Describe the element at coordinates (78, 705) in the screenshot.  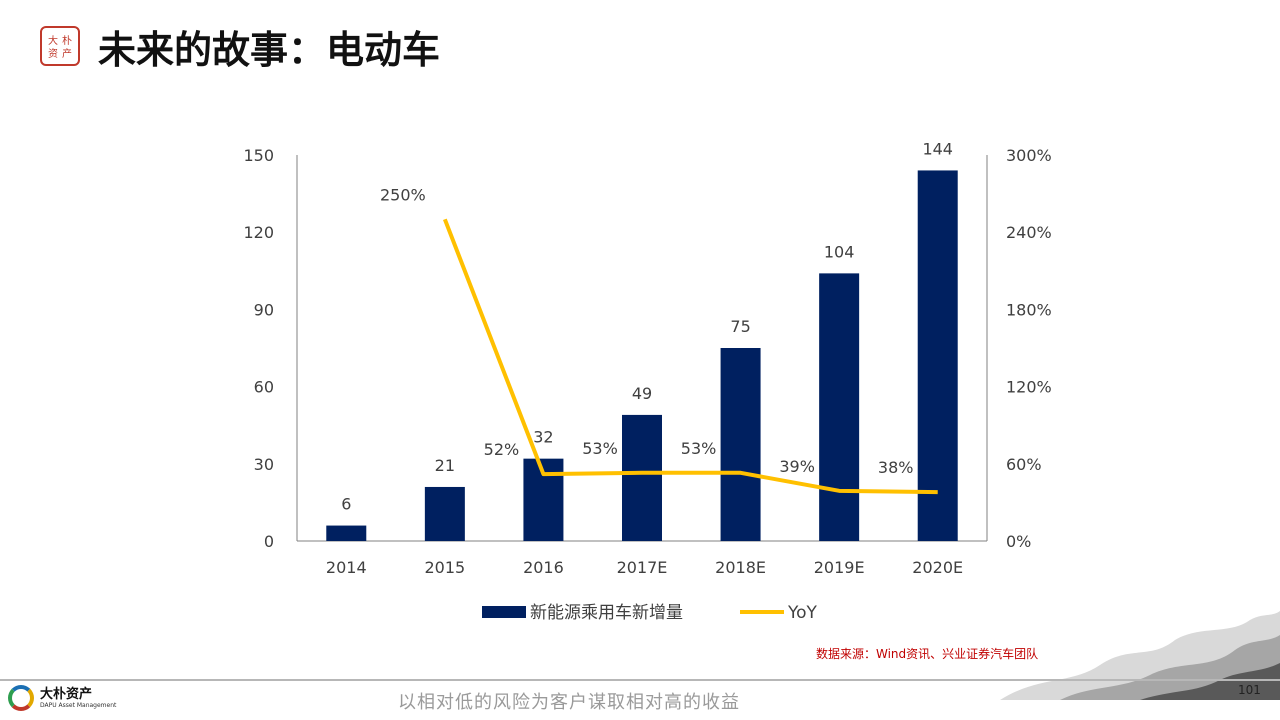
I see `logo-subtitle: DAPU Asset Management` at that location.